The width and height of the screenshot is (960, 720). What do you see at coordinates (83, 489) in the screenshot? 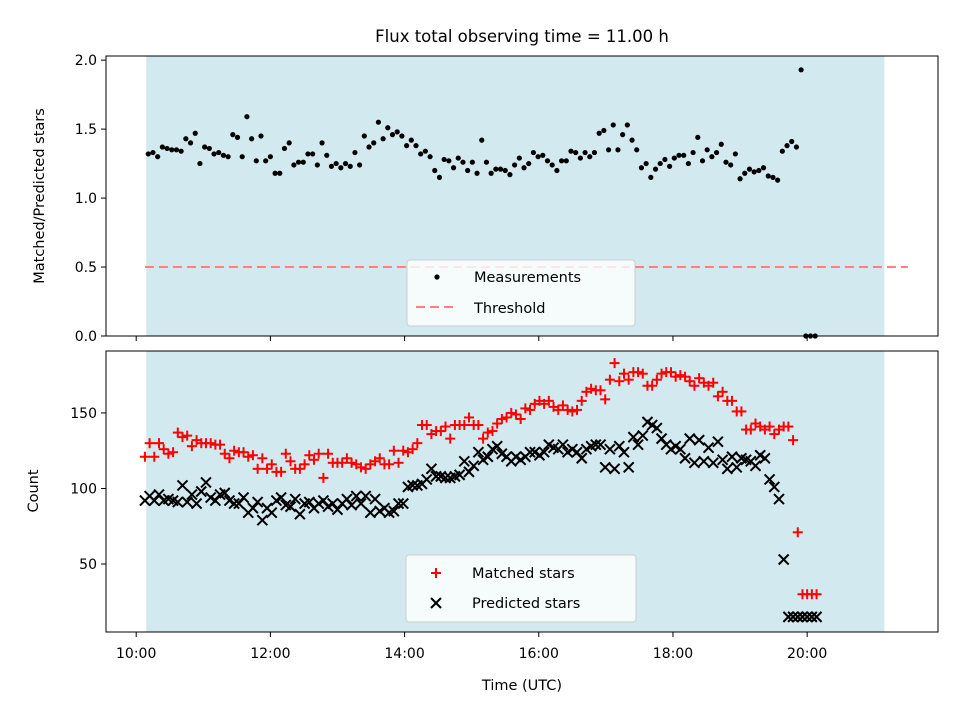
I see `bottom-y-tick-label: 100` at bounding box center [83, 489].